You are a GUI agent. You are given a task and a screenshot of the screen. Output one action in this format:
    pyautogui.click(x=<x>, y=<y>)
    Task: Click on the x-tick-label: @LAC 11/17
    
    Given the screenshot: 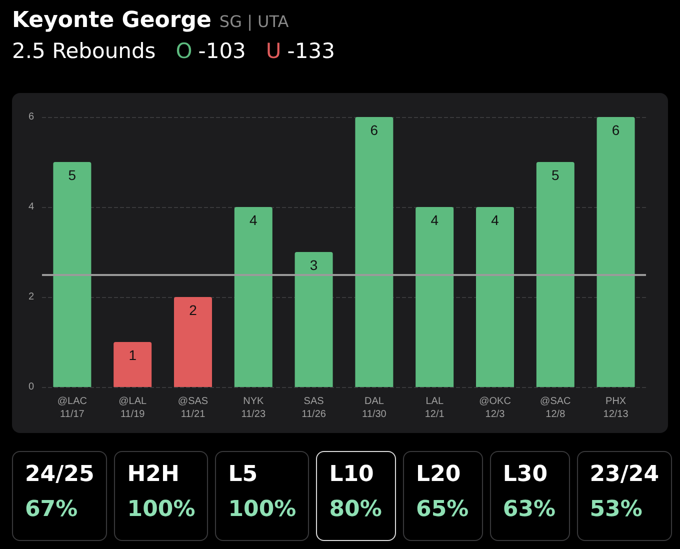 What is the action you would take?
    pyautogui.click(x=72, y=408)
    